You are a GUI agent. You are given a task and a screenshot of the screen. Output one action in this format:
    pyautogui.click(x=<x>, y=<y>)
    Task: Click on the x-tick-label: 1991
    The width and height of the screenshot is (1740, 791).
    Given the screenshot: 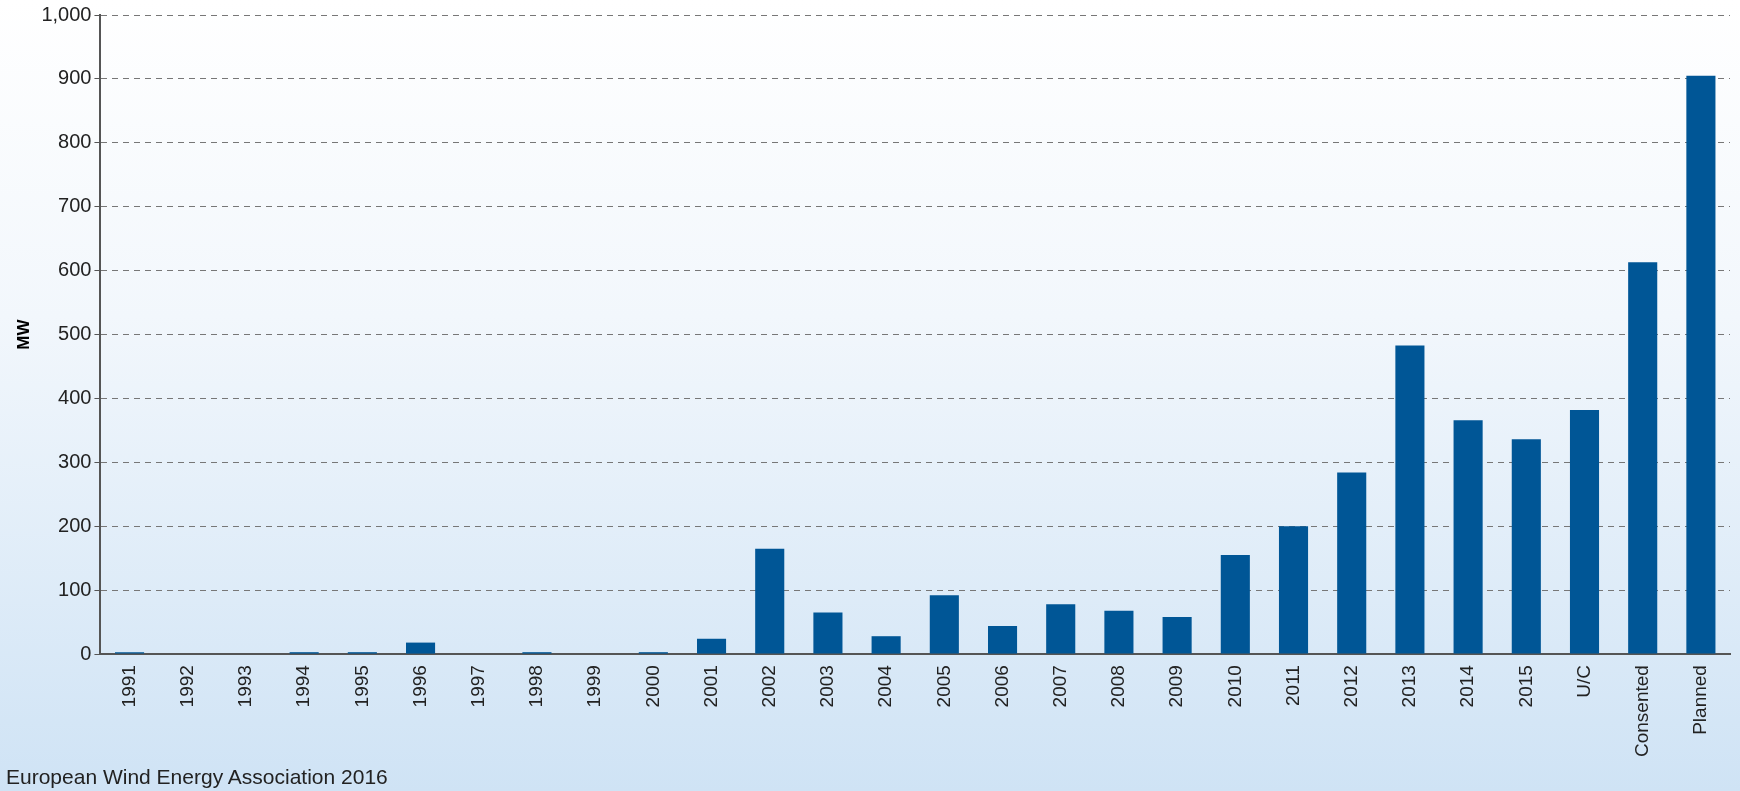 What is the action you would take?
    pyautogui.click(x=128, y=686)
    